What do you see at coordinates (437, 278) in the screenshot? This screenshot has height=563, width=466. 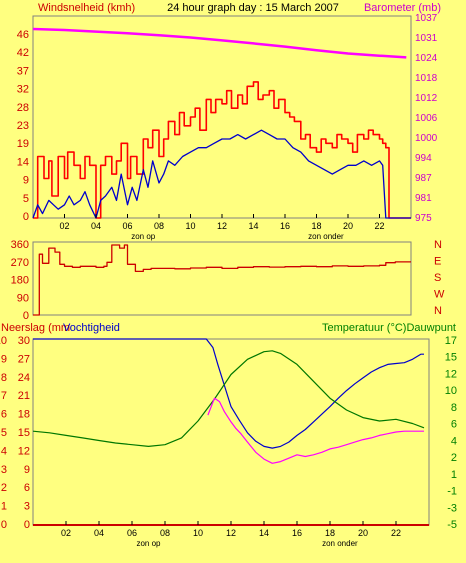 I see `compass-tick-label: S` at bounding box center [437, 278].